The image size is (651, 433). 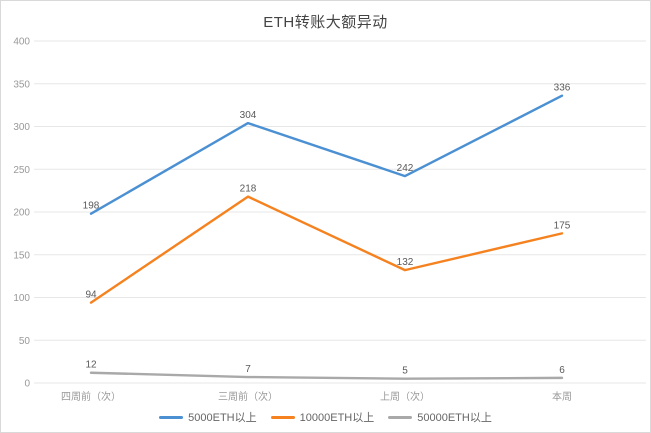 I want to click on chart-legend: 5000ETH以上 10000ETH以上 50000ETH以上, so click(x=325, y=417).